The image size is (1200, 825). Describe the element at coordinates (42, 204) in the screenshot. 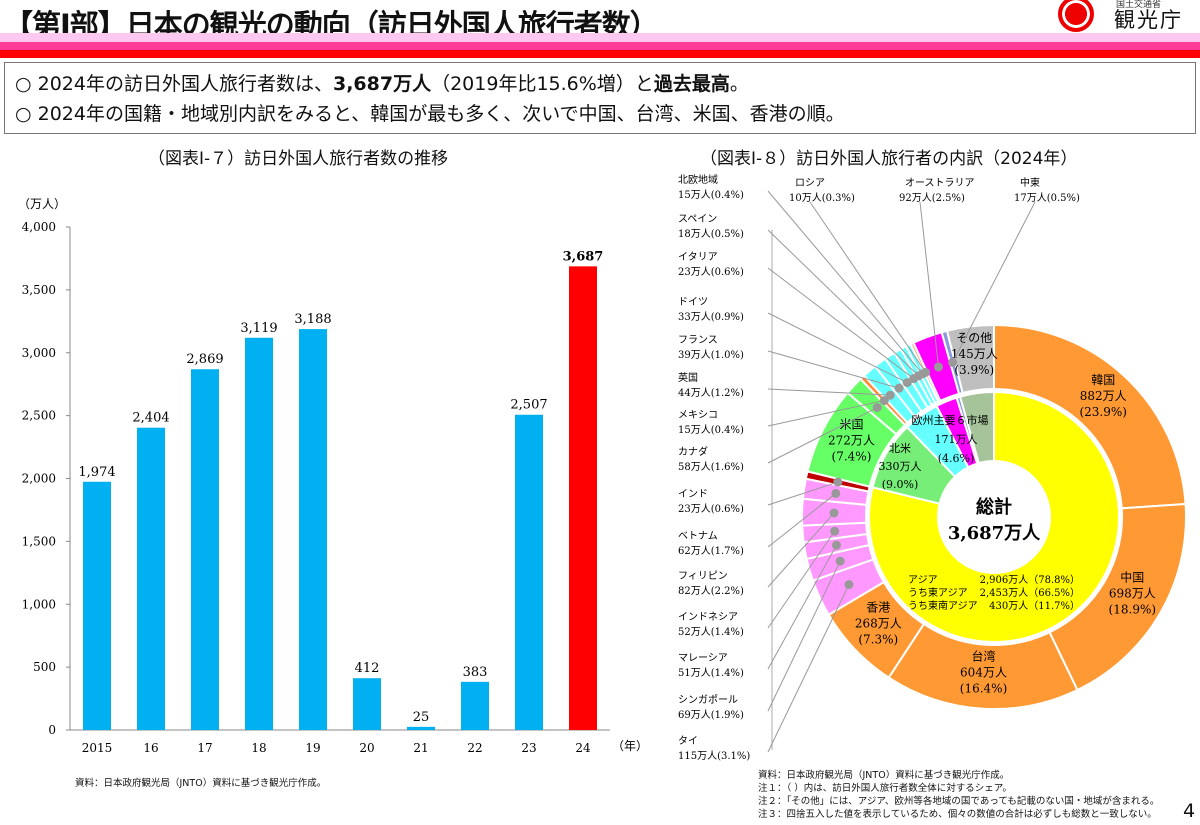

I see `y-axis-unit: （万人）` at that location.